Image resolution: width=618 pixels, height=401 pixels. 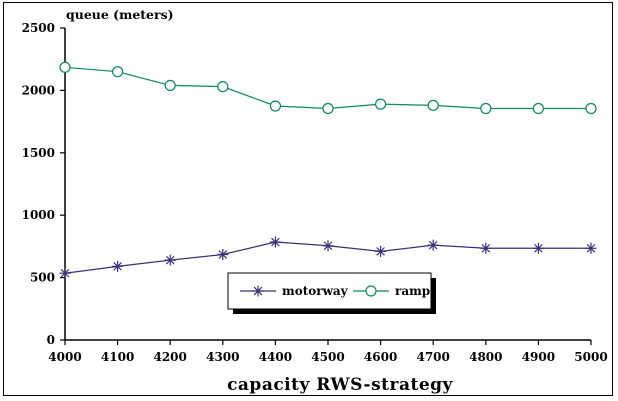 What do you see at coordinates (391, 291) in the screenshot?
I see `legend-item-ramp: ramp` at bounding box center [391, 291].